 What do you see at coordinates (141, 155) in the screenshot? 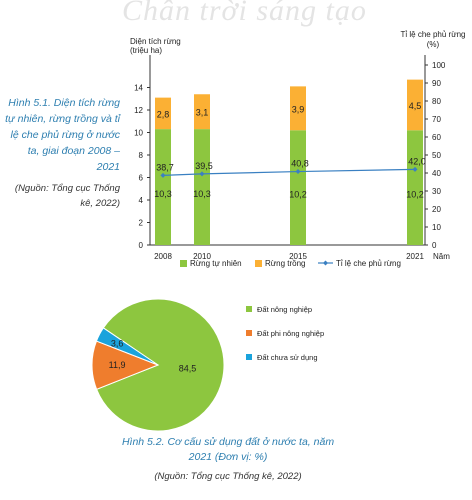
I see `y-tick-label: 8` at bounding box center [141, 155].